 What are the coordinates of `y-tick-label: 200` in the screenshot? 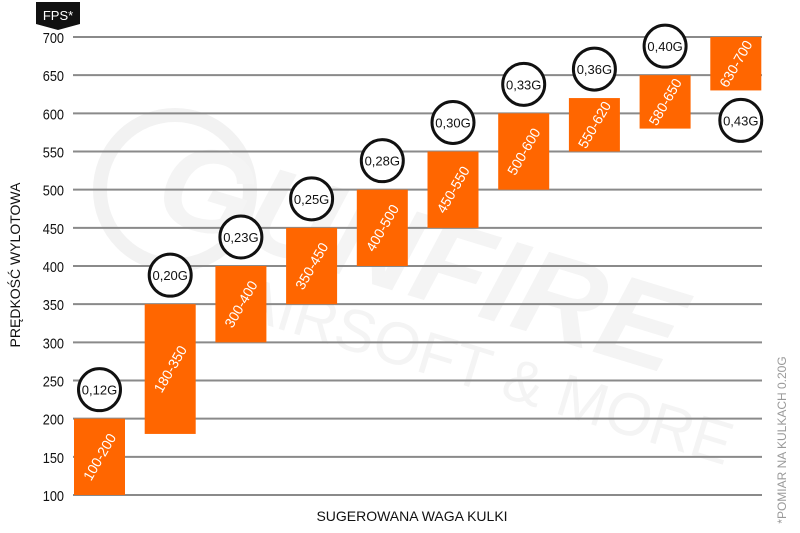 It's located at (53, 419).